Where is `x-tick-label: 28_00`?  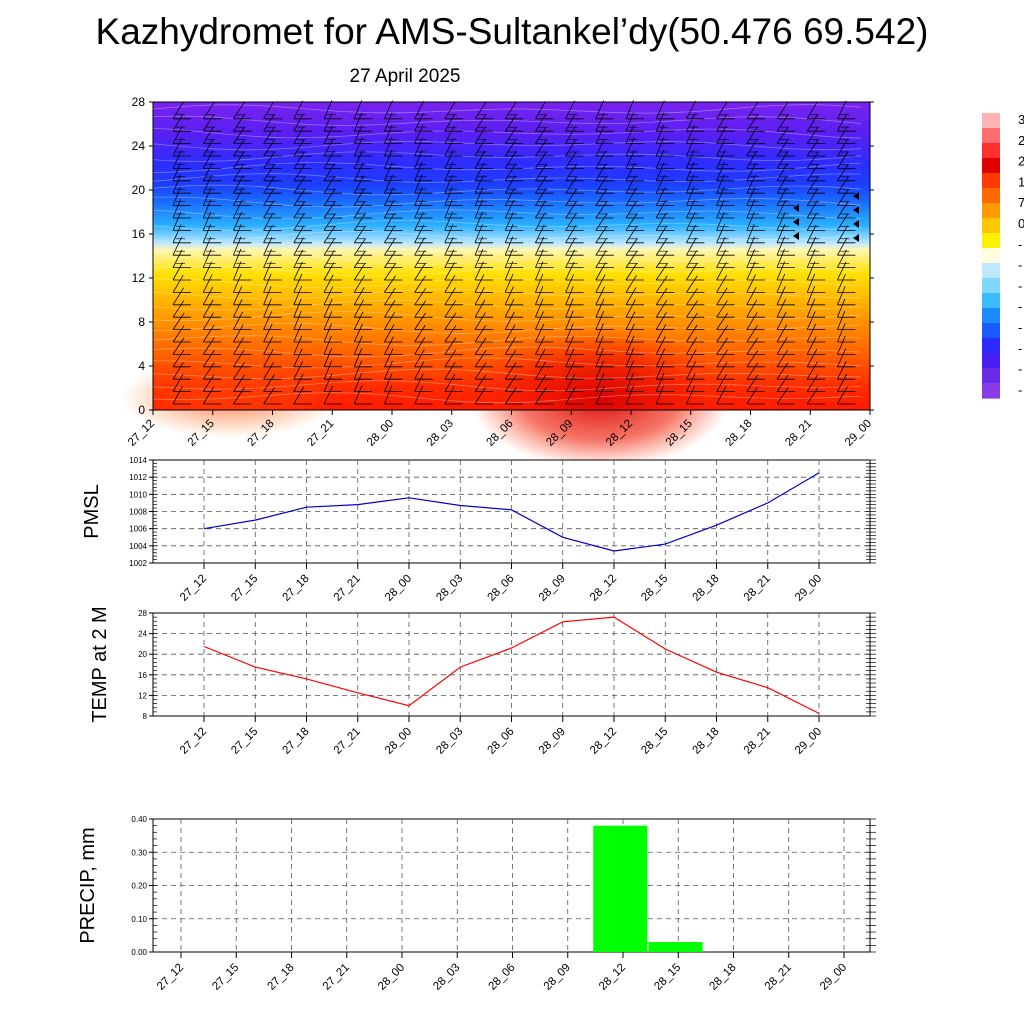
x-tick-label: 28_00 is located at coordinates (391, 977).